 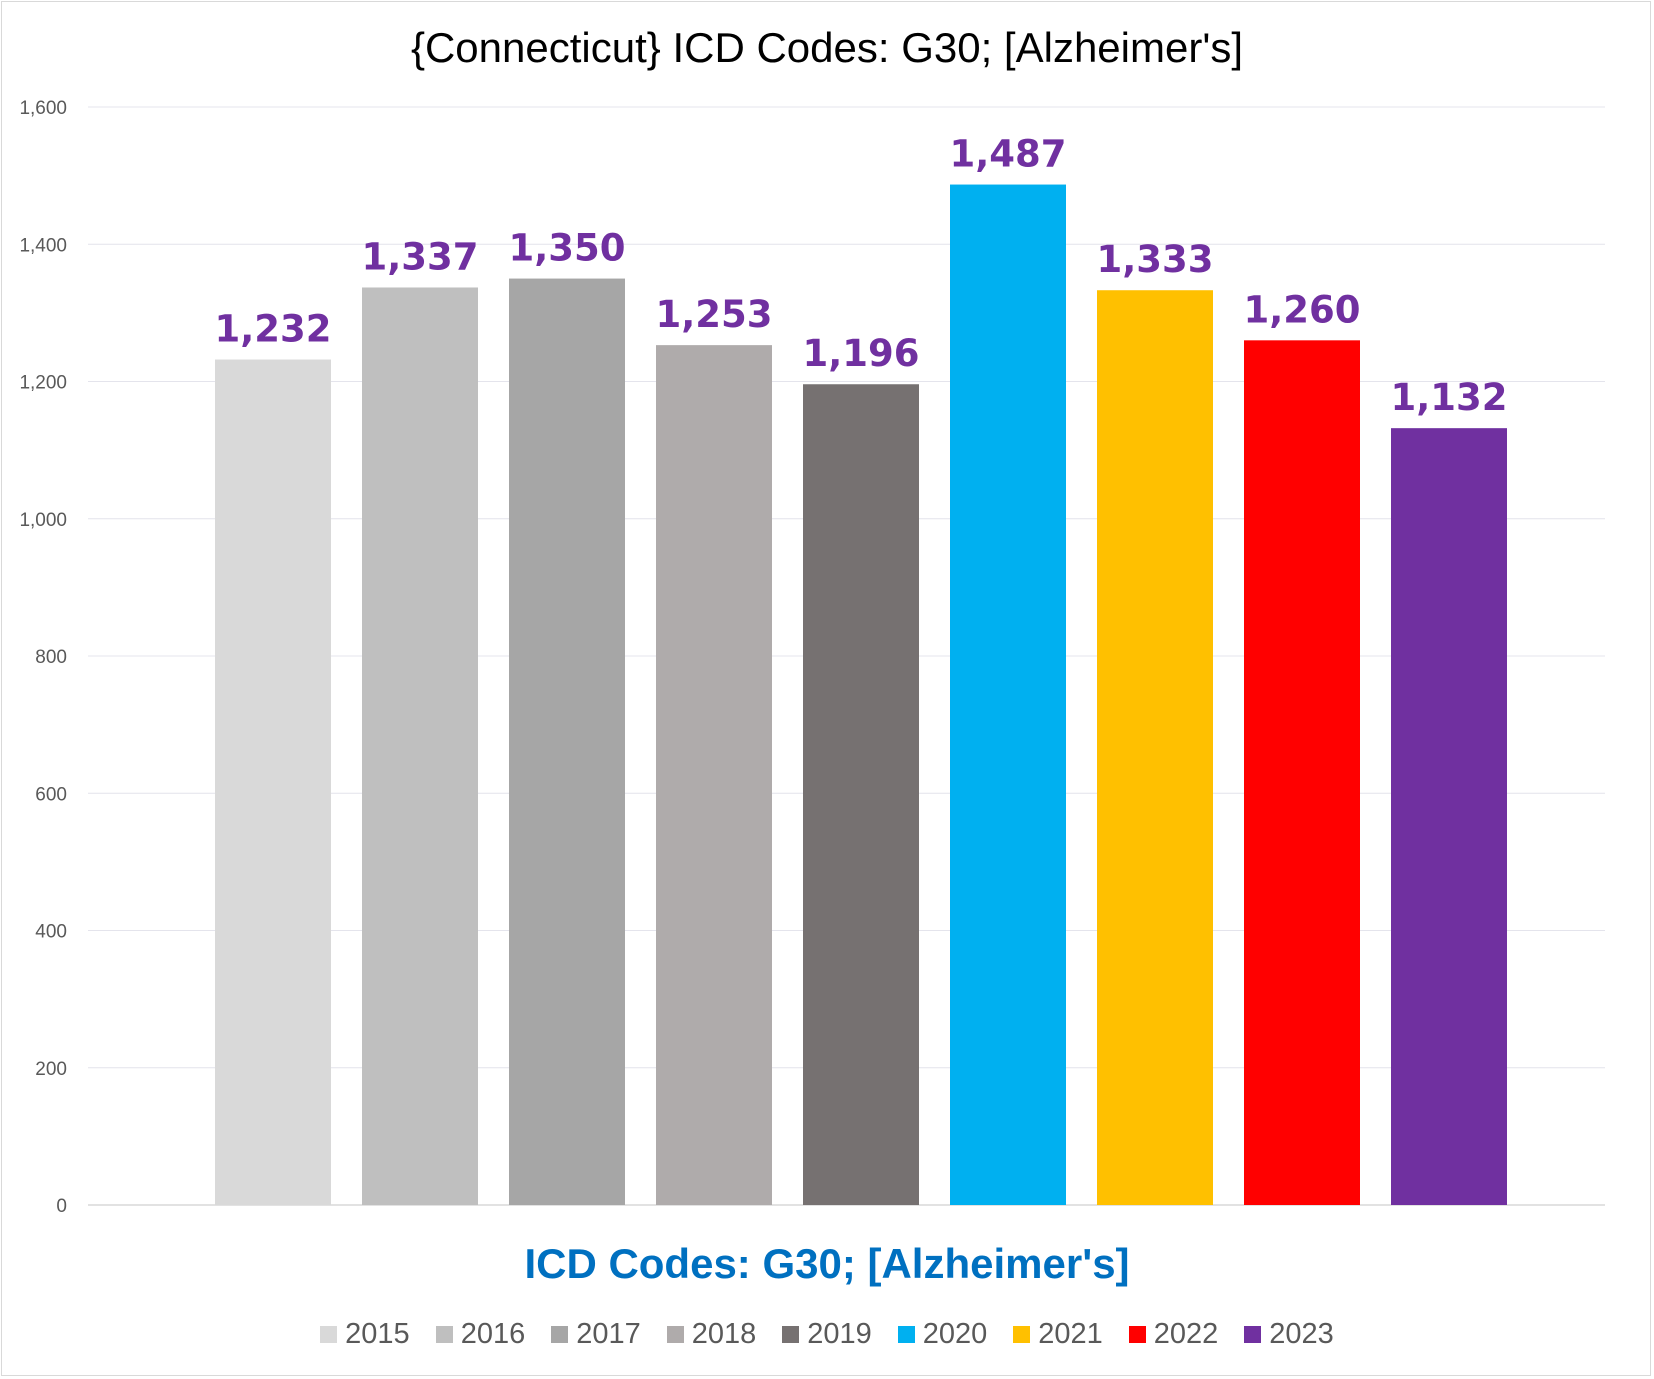 I want to click on y-tick-label: 1,200, so click(x=43, y=383).